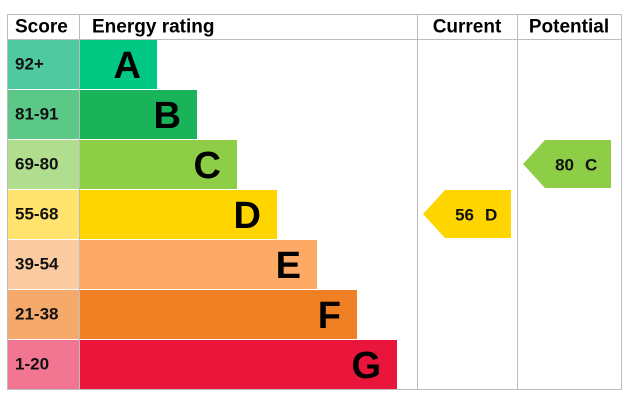 The width and height of the screenshot is (633, 409). What do you see at coordinates (329, 316) in the screenshot?
I see `rating-letter: F` at bounding box center [329, 316].